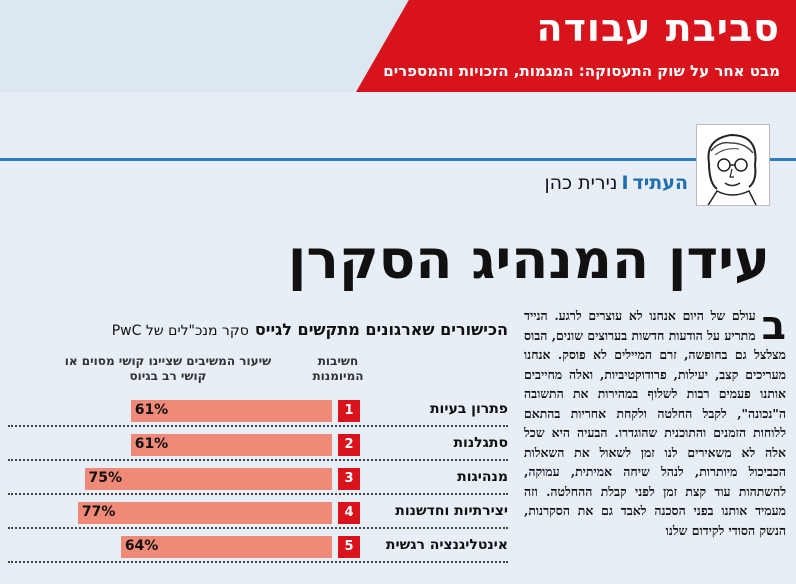 Image resolution: width=796 pixels, height=584 pixels. I want to click on chart-row: פתרון בעיות 1 61%, so click(258, 413).